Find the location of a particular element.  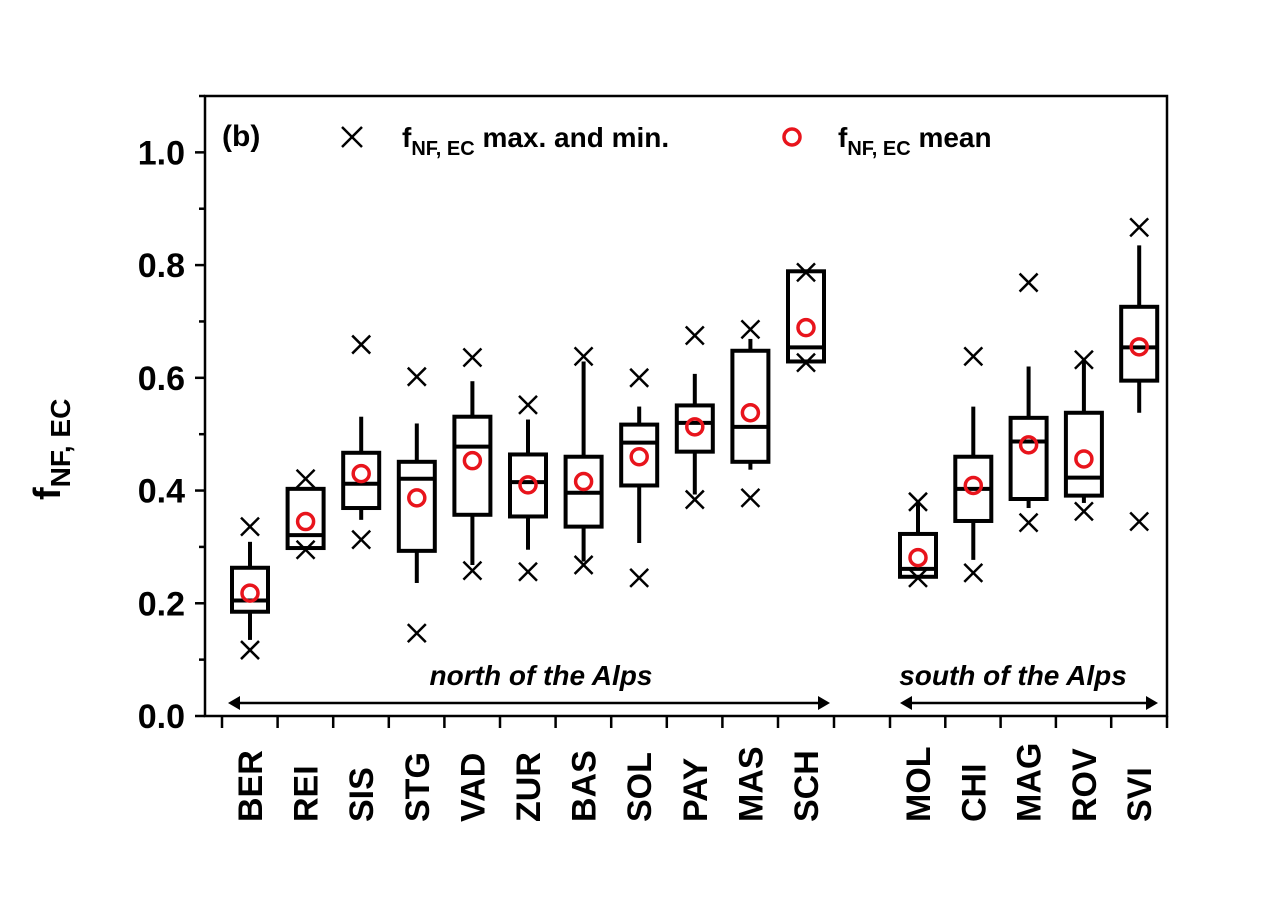

y-tick-label: 1.0 is located at coordinates (161, 153).